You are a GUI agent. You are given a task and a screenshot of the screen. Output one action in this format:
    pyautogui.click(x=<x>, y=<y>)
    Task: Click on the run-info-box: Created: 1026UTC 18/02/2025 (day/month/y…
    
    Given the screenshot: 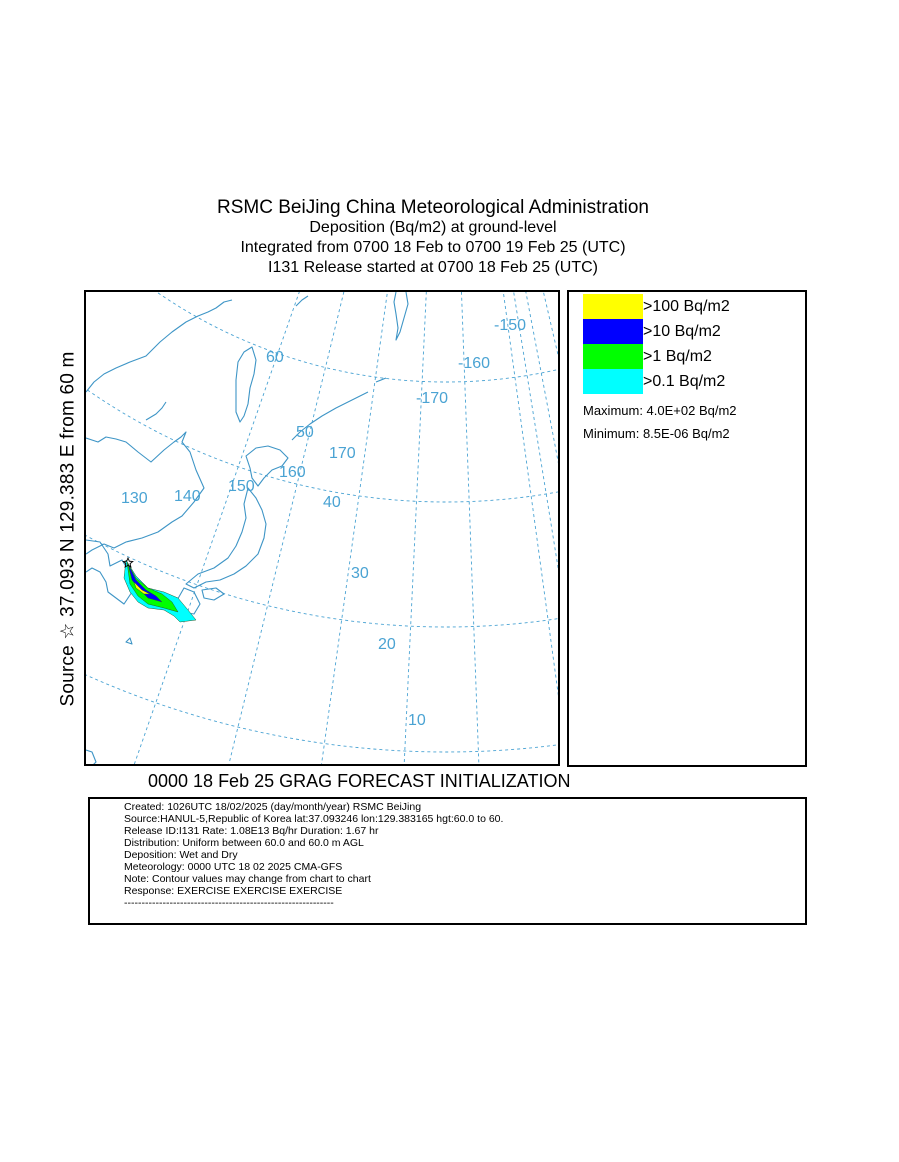 What is the action you would take?
    pyautogui.click(x=447, y=861)
    